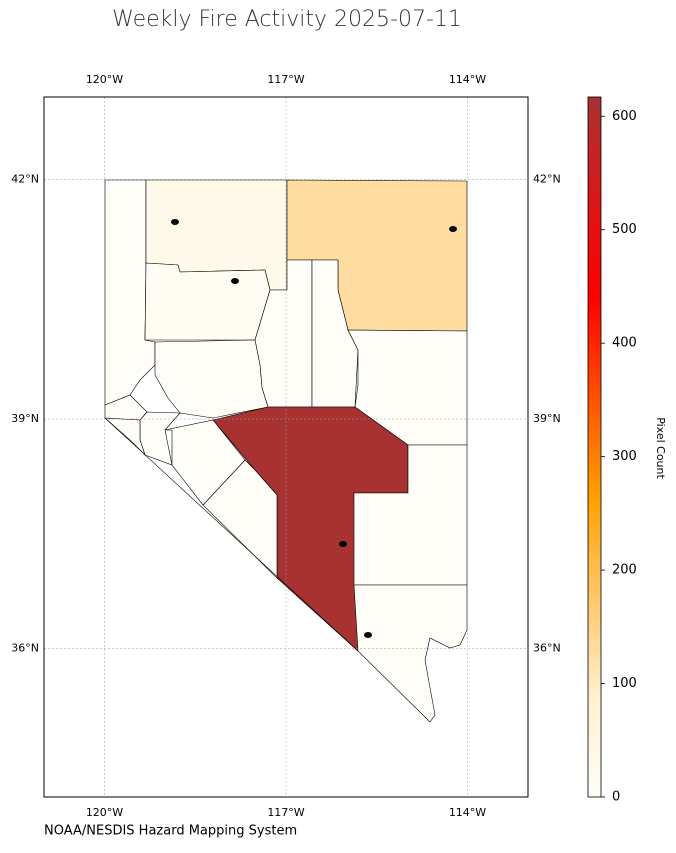 This screenshot has width=676, height=853. Describe the element at coordinates (624, 116) in the screenshot. I see `colorbar-tick-label: 600` at that location.